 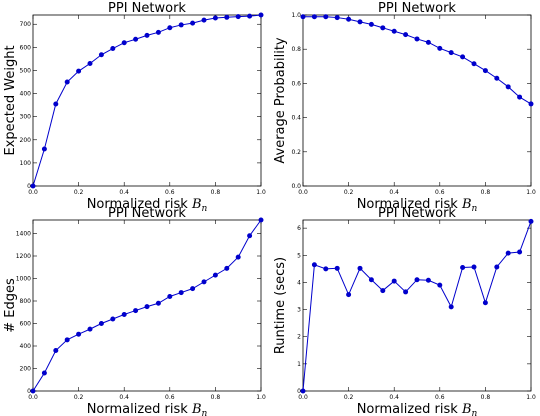 I want to click on y-tick-label: 2, so click(x=299, y=337).